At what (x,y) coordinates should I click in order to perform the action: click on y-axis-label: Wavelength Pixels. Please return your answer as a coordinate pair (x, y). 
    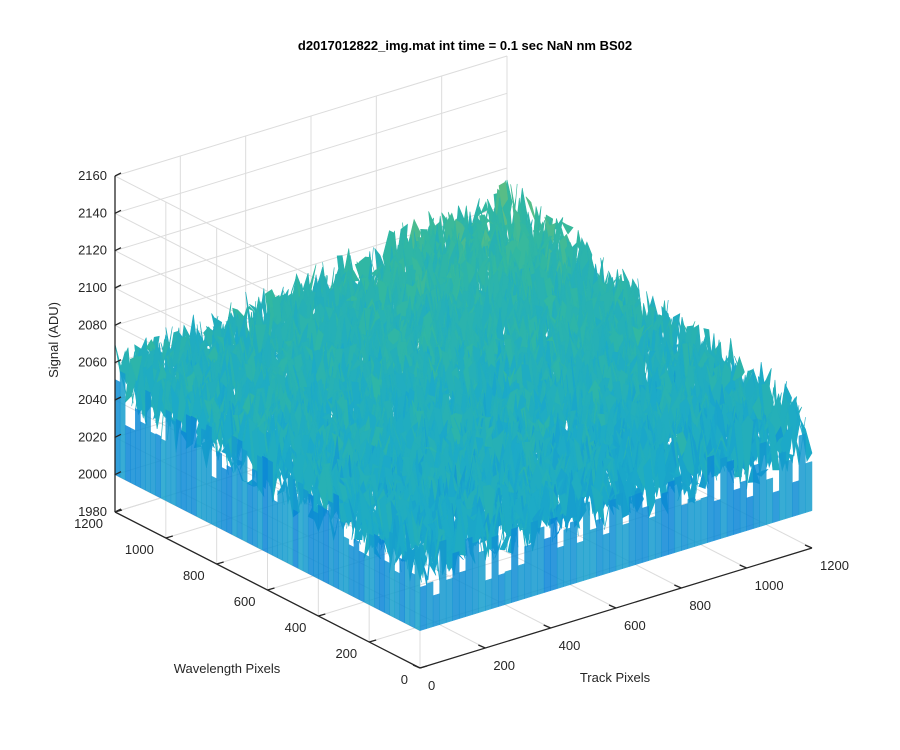
    Looking at the image, I should click on (227, 668).